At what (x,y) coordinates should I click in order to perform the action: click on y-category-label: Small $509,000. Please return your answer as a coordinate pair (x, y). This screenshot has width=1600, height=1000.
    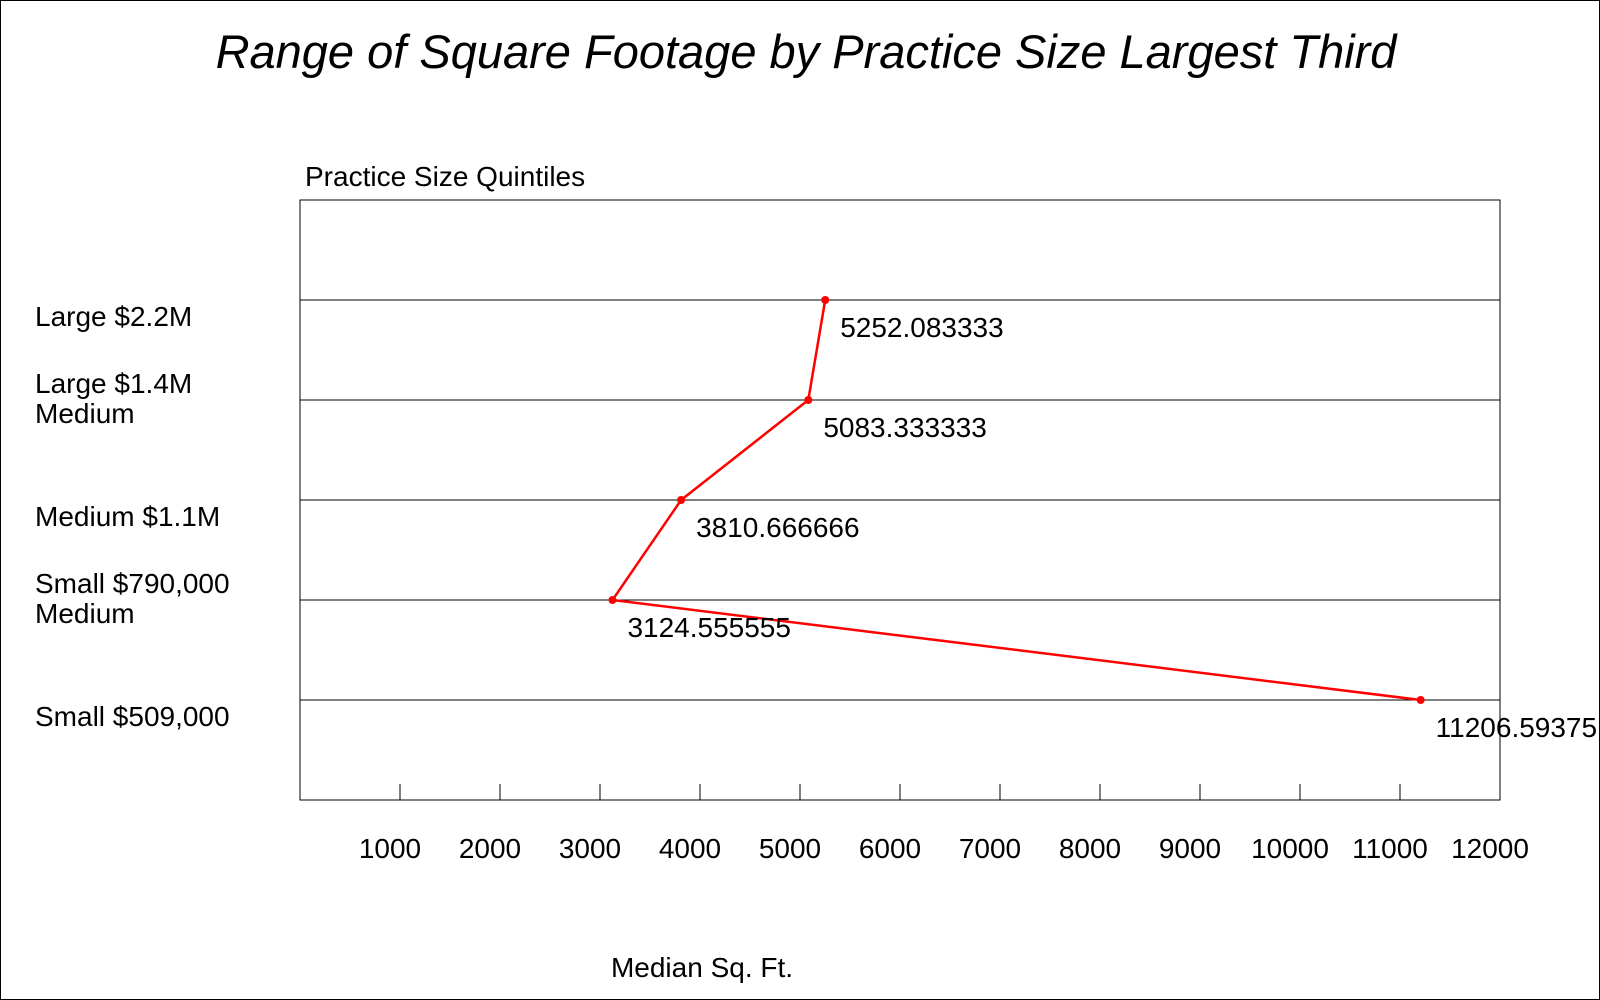
    Looking at the image, I should click on (132, 716).